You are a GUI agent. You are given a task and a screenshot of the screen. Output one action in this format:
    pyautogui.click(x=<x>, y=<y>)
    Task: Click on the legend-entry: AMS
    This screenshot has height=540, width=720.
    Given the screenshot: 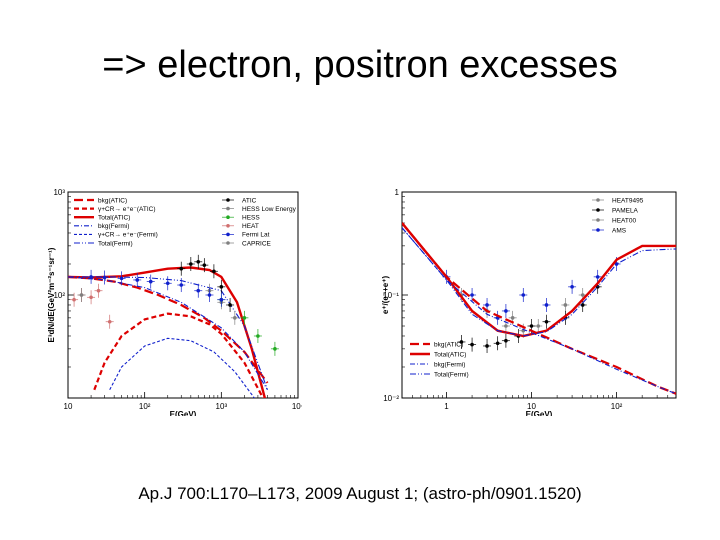 What is the action you would take?
    pyautogui.click(x=619, y=230)
    